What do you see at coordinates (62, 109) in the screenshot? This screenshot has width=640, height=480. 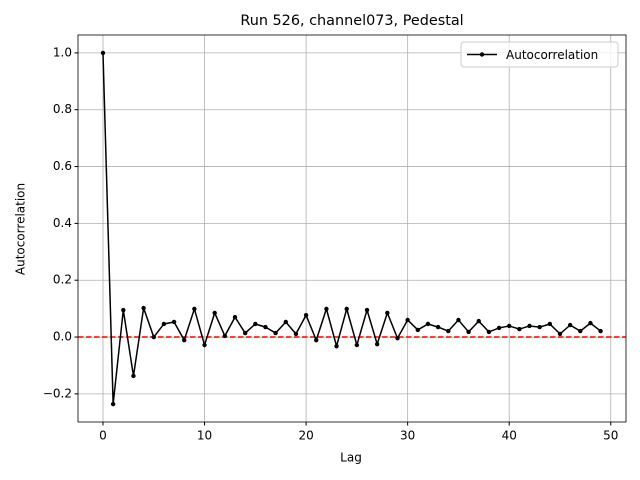 I see `y-tick-label: 0.8` at bounding box center [62, 109].